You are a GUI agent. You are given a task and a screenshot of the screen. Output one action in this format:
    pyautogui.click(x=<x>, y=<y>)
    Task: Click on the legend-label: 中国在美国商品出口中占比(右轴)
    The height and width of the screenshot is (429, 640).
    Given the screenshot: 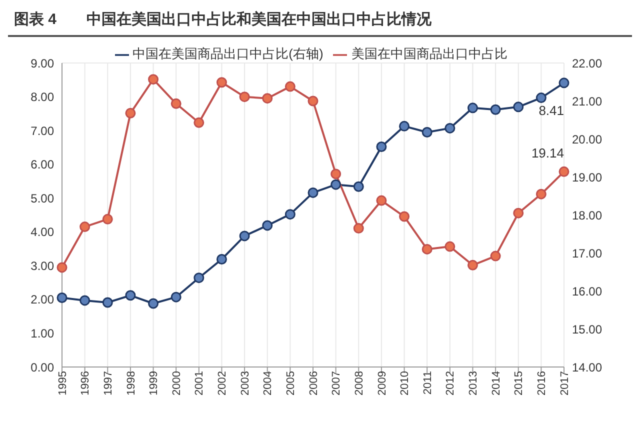 What is the action you would take?
    pyautogui.click(x=228, y=53)
    